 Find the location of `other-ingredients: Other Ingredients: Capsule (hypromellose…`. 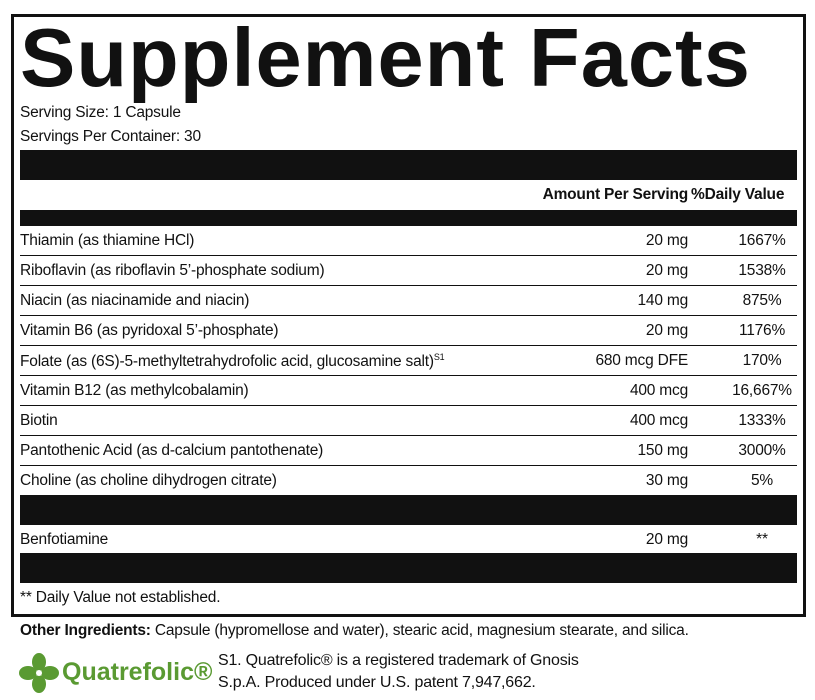

other-ingredients: Other Ingredients: Capsule (hypromellose… is located at coordinates (354, 631).